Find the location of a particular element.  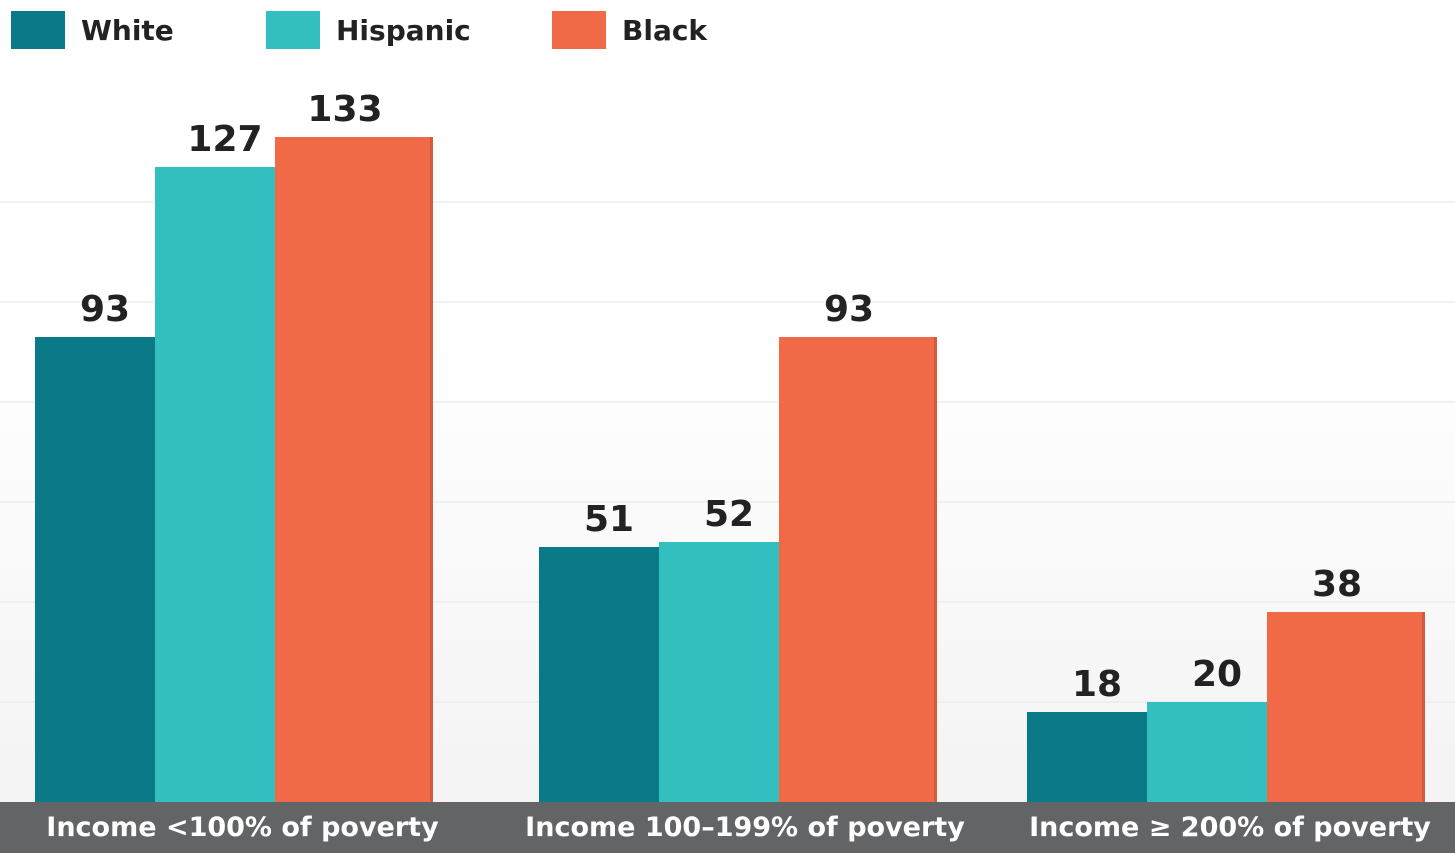

legend-label-hispanic: Hispanic is located at coordinates (403, 30).